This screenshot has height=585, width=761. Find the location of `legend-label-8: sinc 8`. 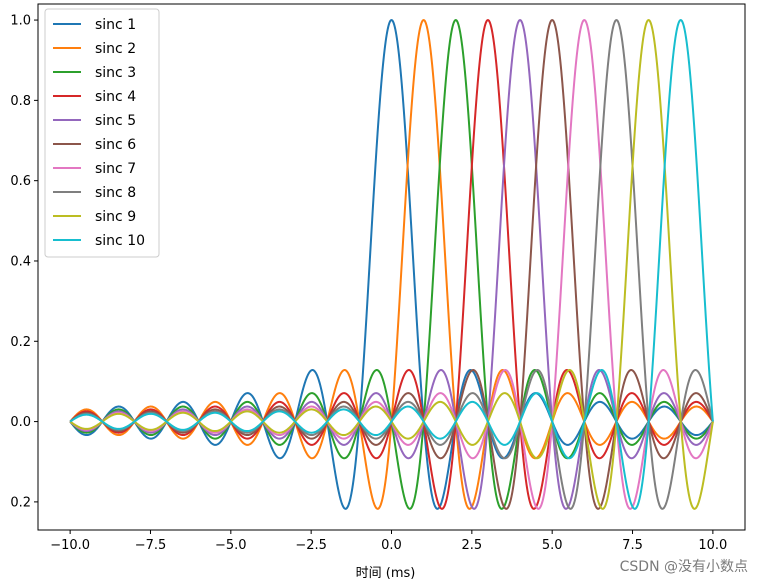

legend-label-8: sinc 8 is located at coordinates (115, 193).